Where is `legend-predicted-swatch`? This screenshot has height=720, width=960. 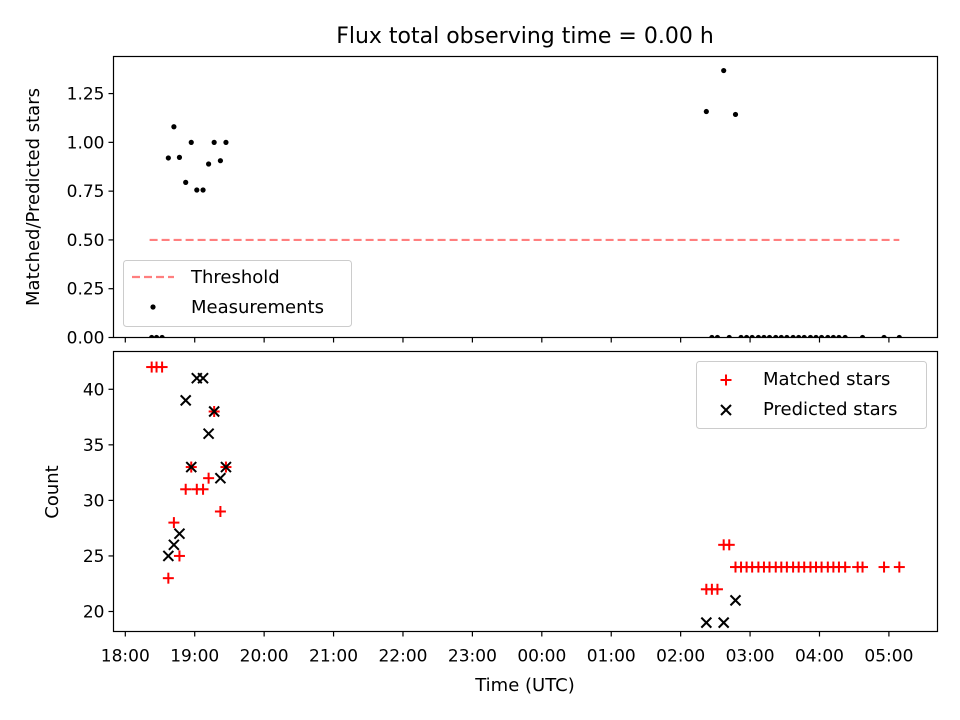
legend-predicted-swatch is located at coordinates (726, 410).